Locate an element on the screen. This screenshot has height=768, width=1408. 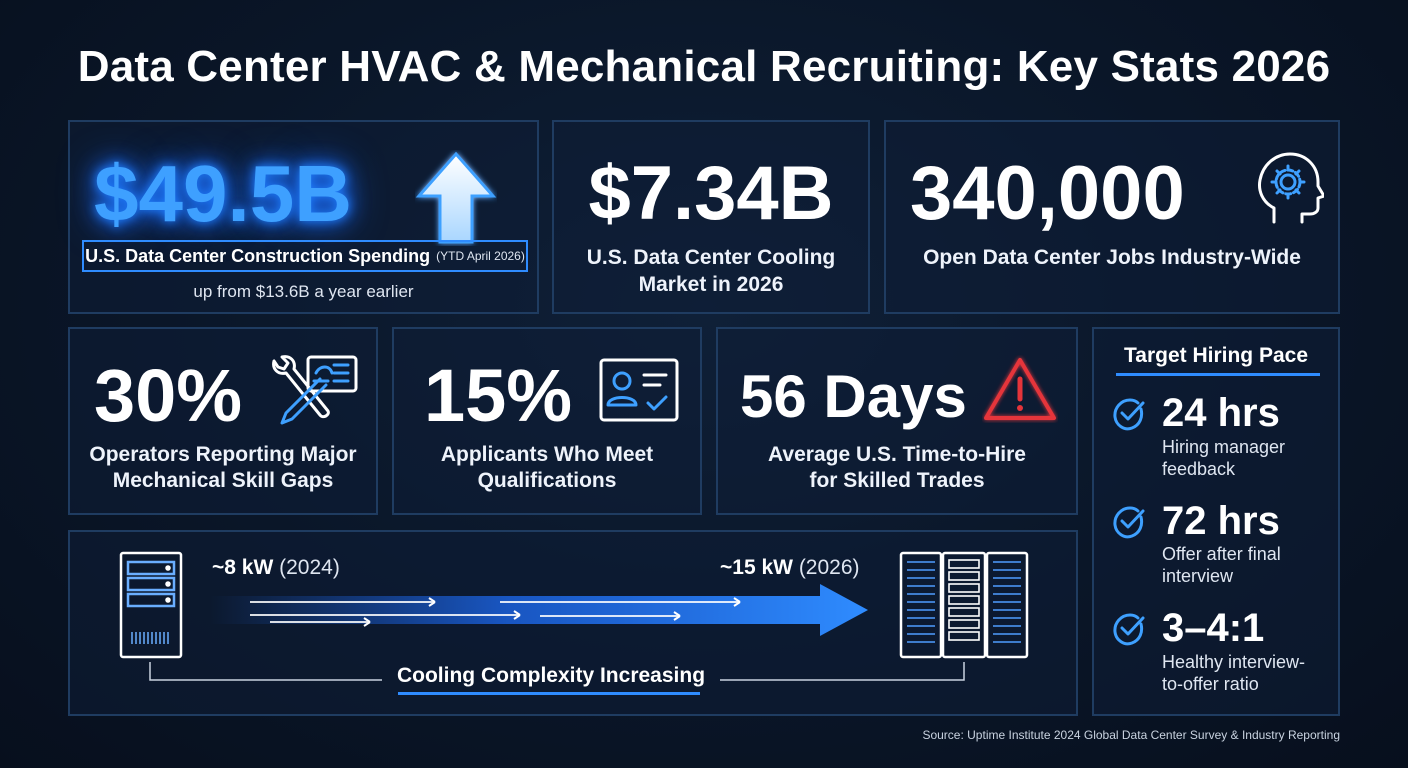
gear-head-icon is located at coordinates (1291, 188).